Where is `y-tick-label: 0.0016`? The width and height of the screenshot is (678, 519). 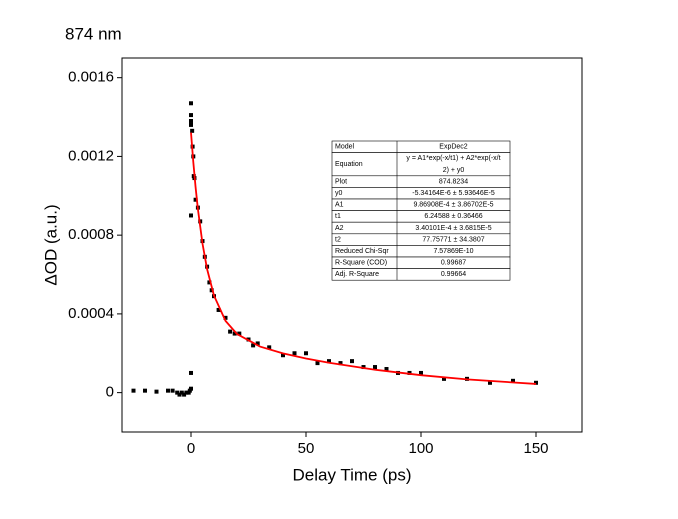
y-tick-label: 0.0016 is located at coordinates (91, 77).